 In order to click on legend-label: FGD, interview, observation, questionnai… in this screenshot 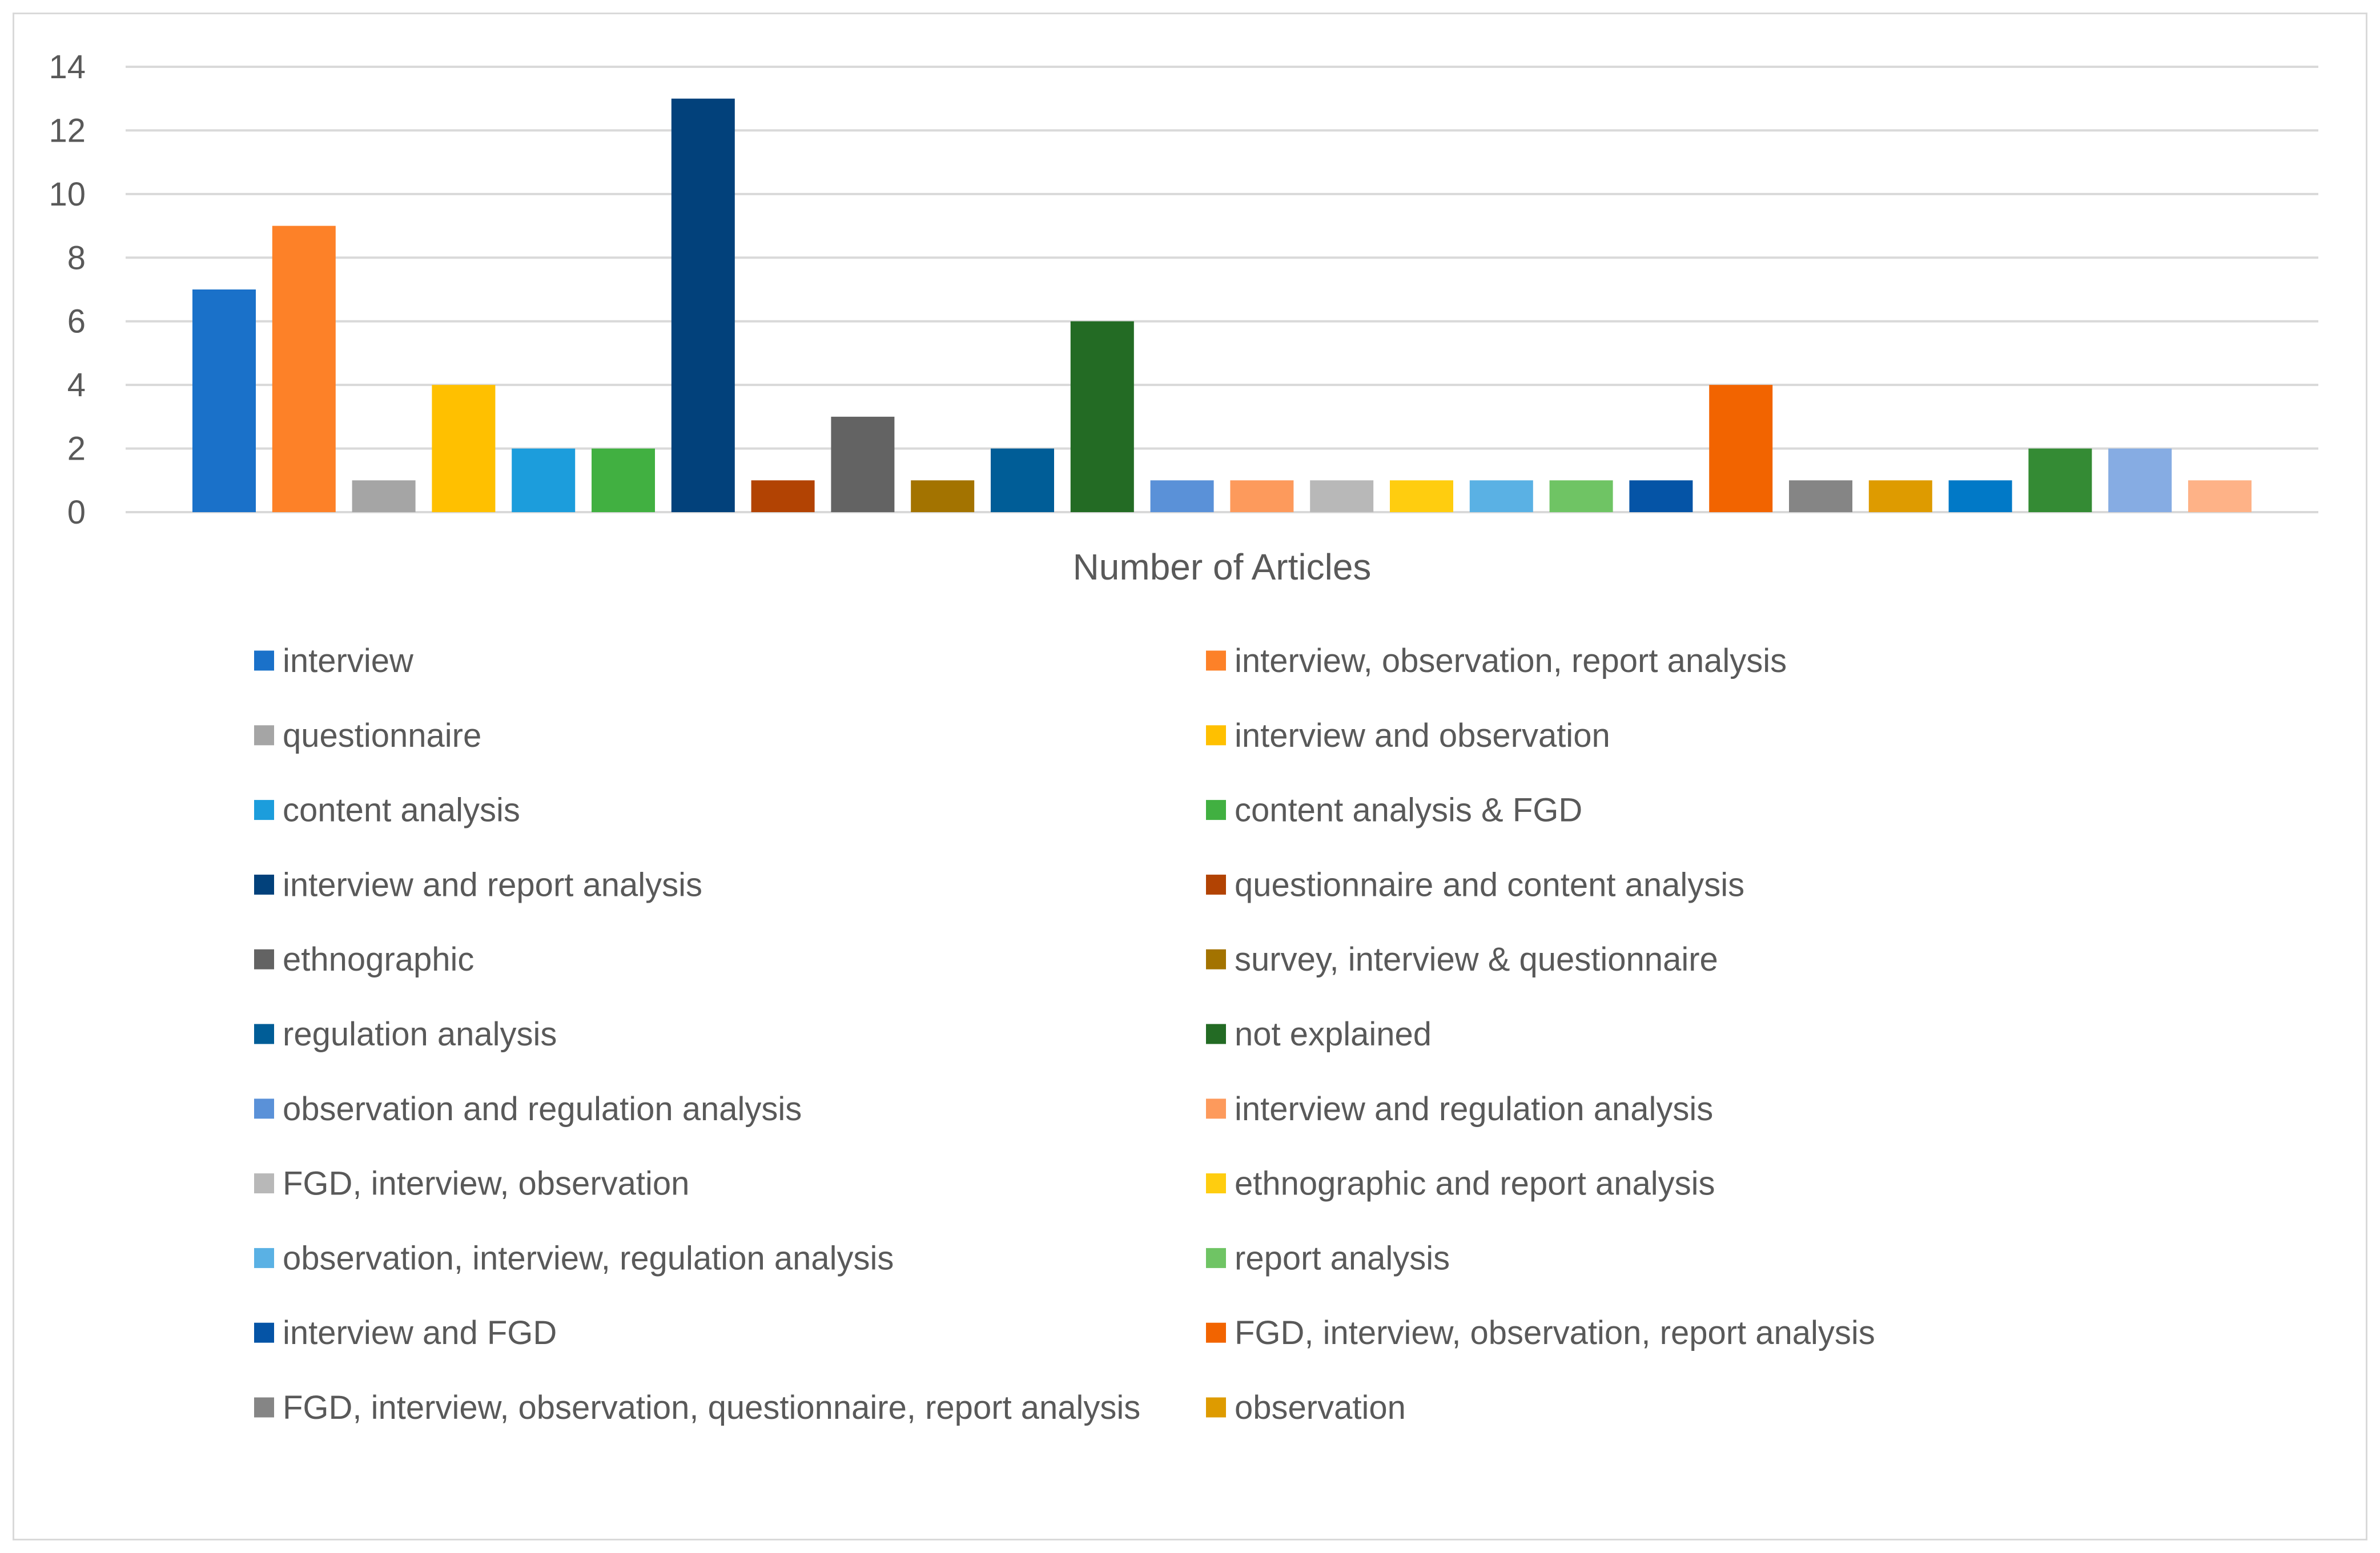, I will do `click(711, 1407)`.